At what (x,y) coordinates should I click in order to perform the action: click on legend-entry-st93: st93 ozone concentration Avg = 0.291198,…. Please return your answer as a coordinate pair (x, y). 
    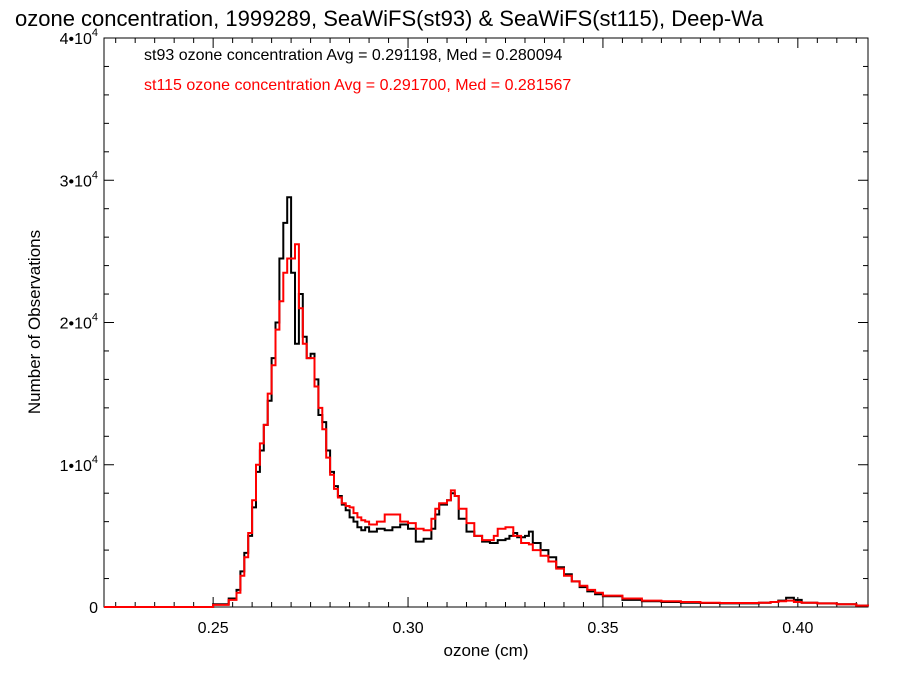
    Looking at the image, I should click on (353, 55).